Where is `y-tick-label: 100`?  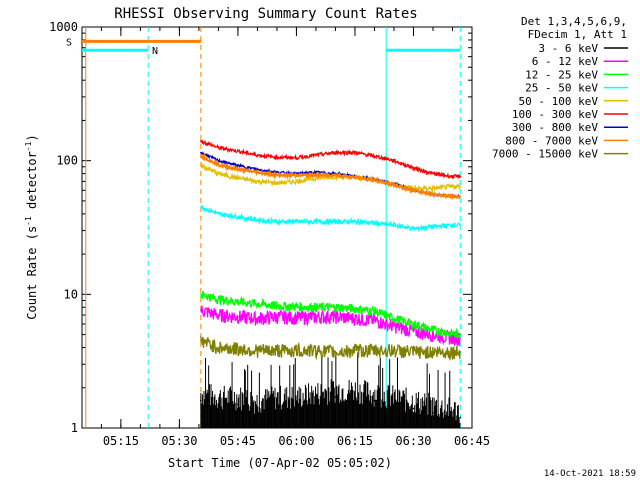
y-tick-label: 100 is located at coordinates (67, 161).